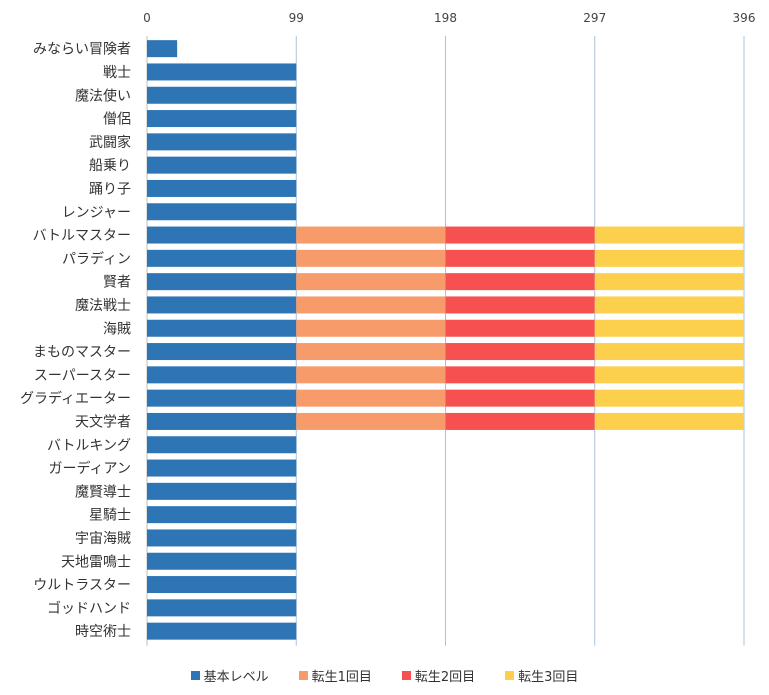 The image size is (769, 695). What do you see at coordinates (82, 50) in the screenshot?
I see `y-category-label: みならい冒険者` at bounding box center [82, 50].